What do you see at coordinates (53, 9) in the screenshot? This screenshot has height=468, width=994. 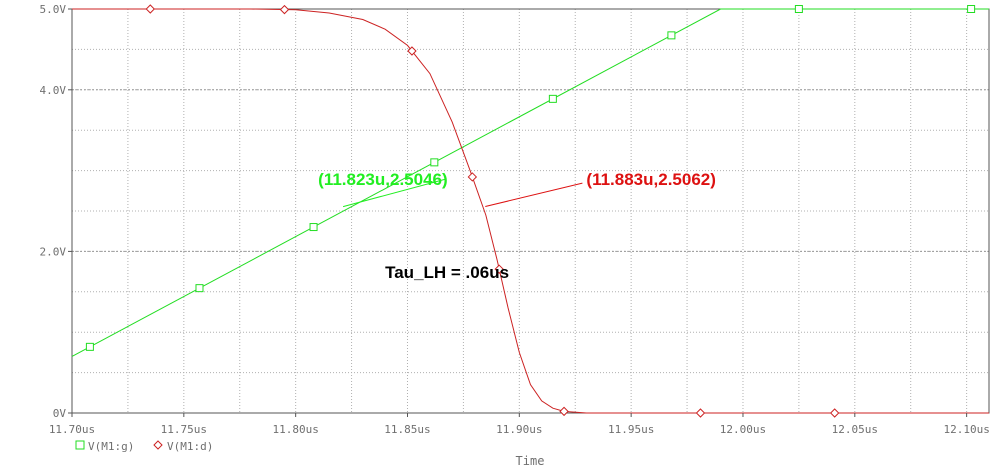 I see `y-tick-label: 5.0V` at bounding box center [53, 9].